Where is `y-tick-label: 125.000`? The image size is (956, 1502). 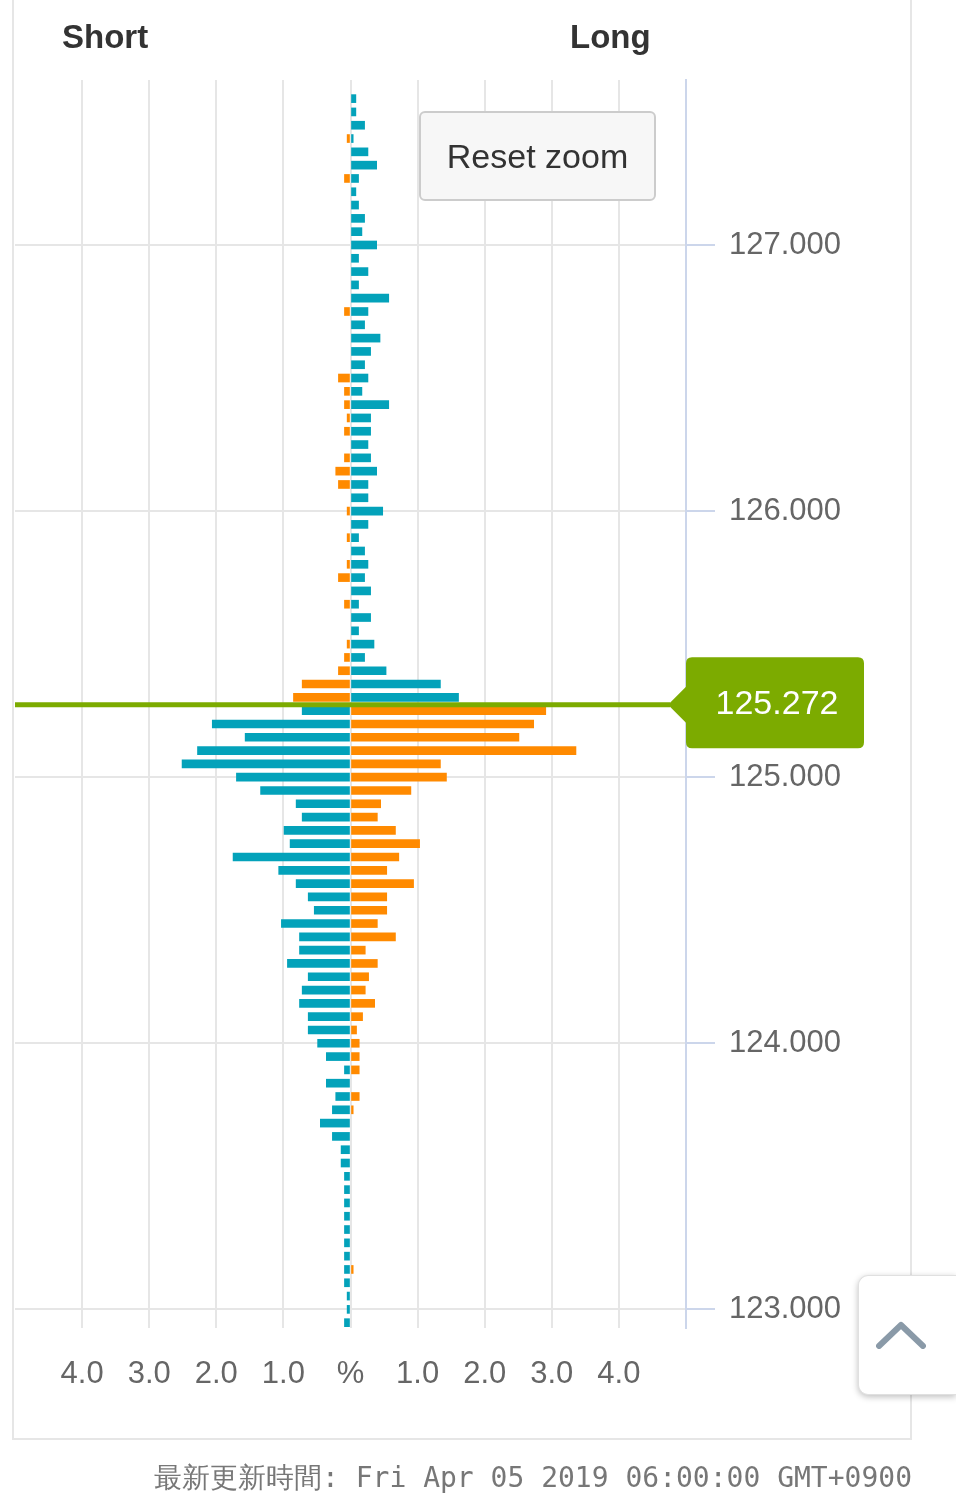
y-tick-label: 125.000 is located at coordinates (785, 775).